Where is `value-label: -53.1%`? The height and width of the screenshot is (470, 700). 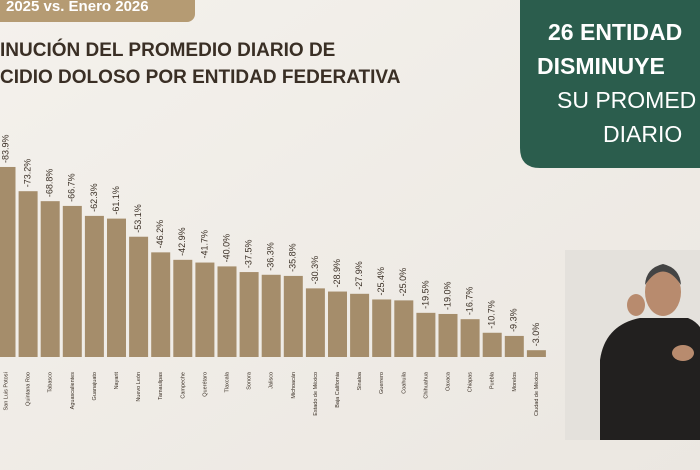
value-label: -53.1% is located at coordinates (138, 218).